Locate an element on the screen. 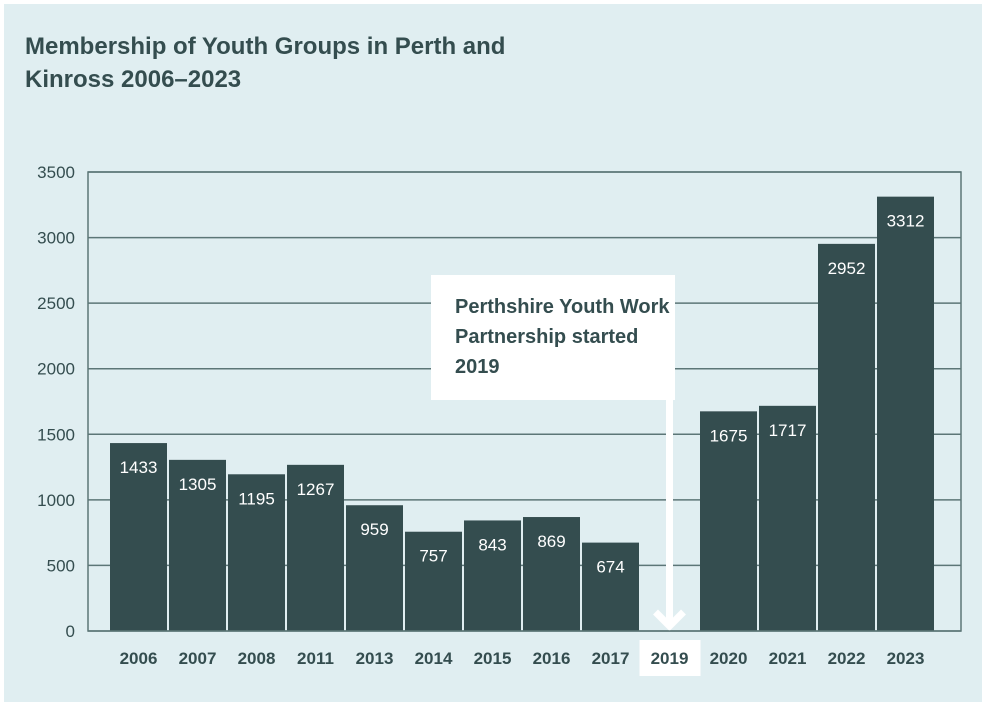 This screenshot has width=986, height=704. x-tick-label: 2007 is located at coordinates (198, 658).